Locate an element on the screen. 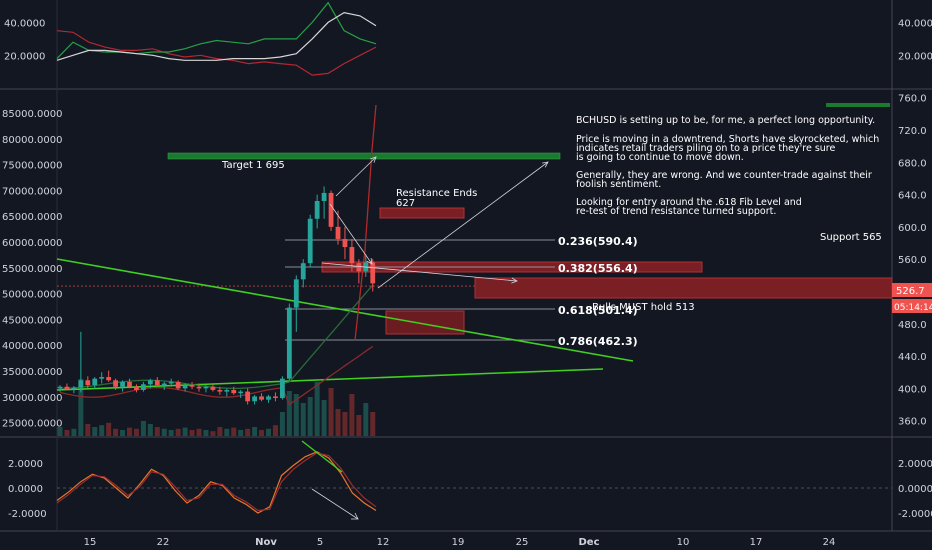  x-tick-label: Nov is located at coordinates (266, 542).